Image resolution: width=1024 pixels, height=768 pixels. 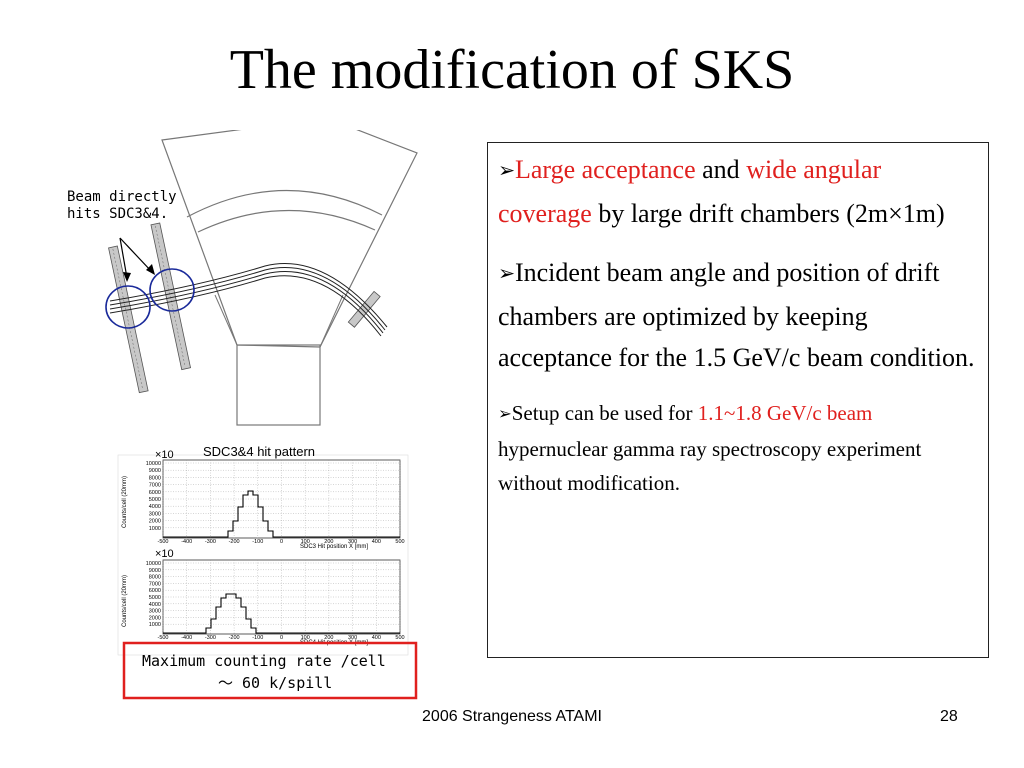 I want to click on bullet-1-seg-4: by large drift chambers (2m×1m), so click(x=768, y=213).